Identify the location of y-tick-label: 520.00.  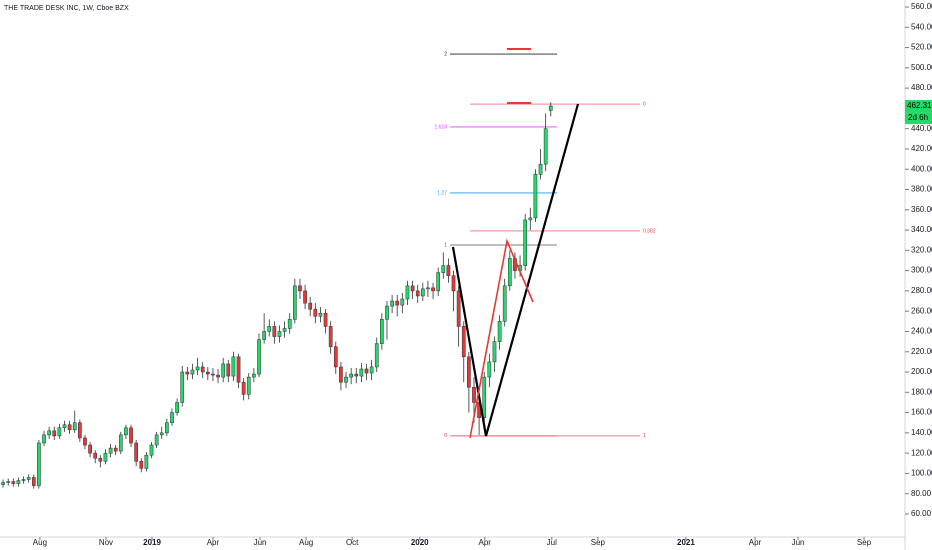
(921, 47).